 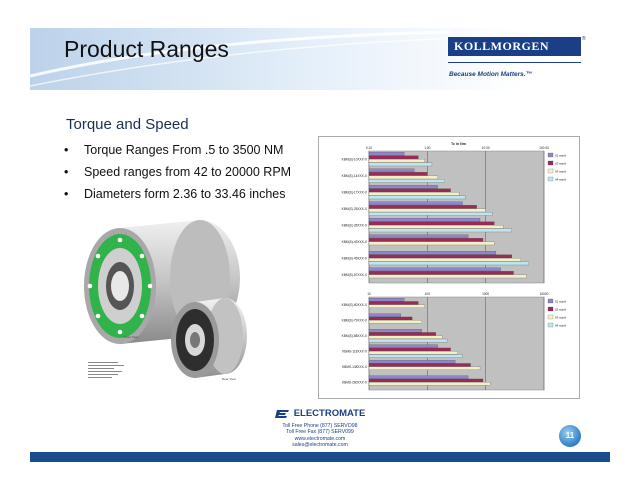 What do you see at coordinates (329, 413) in the screenshot?
I see `electromate-wordmark: ELECTROMATE` at bounding box center [329, 413].